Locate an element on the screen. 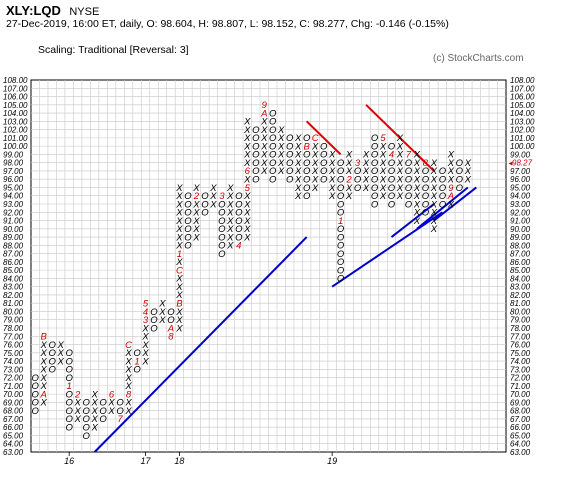  x-tick-label: 16 is located at coordinates (69, 461).